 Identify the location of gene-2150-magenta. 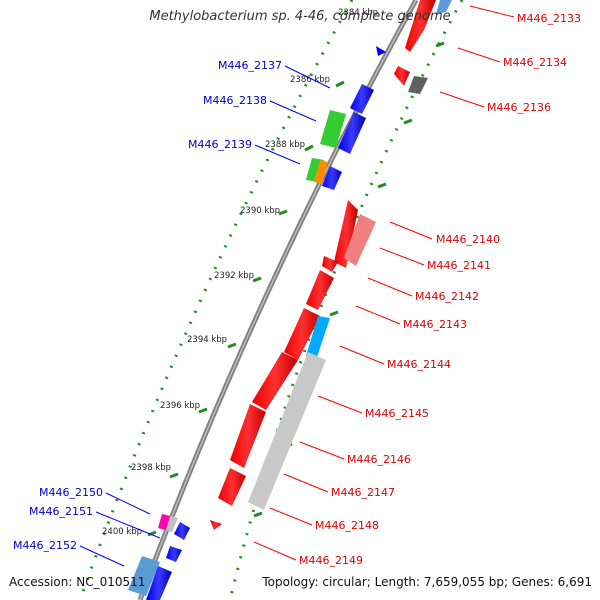
(164, 522).